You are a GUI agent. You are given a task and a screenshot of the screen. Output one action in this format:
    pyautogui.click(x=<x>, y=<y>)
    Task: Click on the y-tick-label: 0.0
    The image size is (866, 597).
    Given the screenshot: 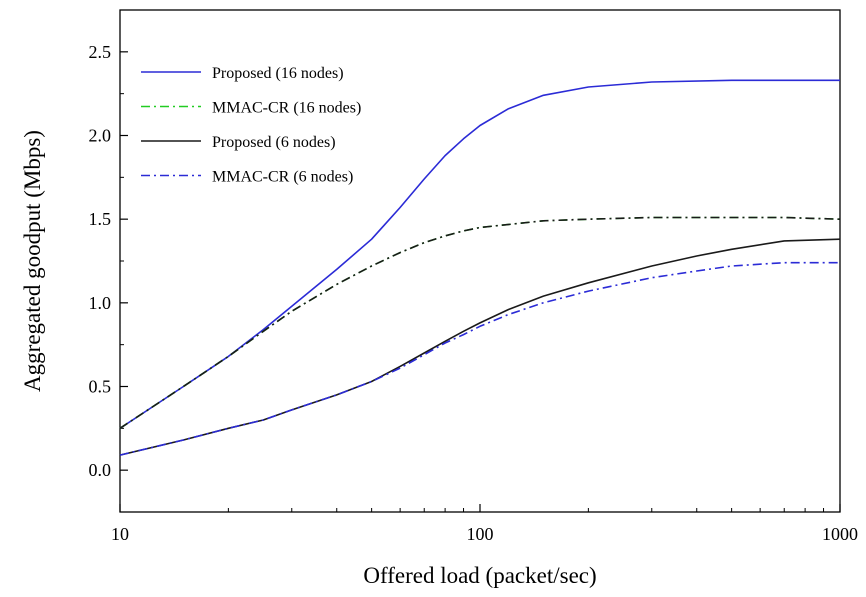 What is the action you would take?
    pyautogui.click(x=100, y=470)
    